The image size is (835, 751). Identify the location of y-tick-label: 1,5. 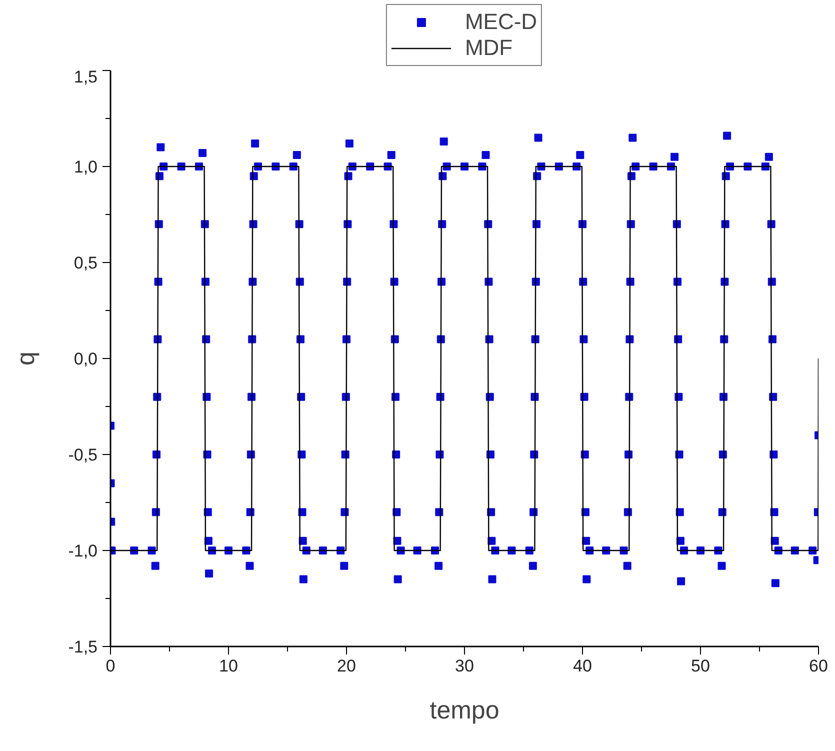
(86, 77).